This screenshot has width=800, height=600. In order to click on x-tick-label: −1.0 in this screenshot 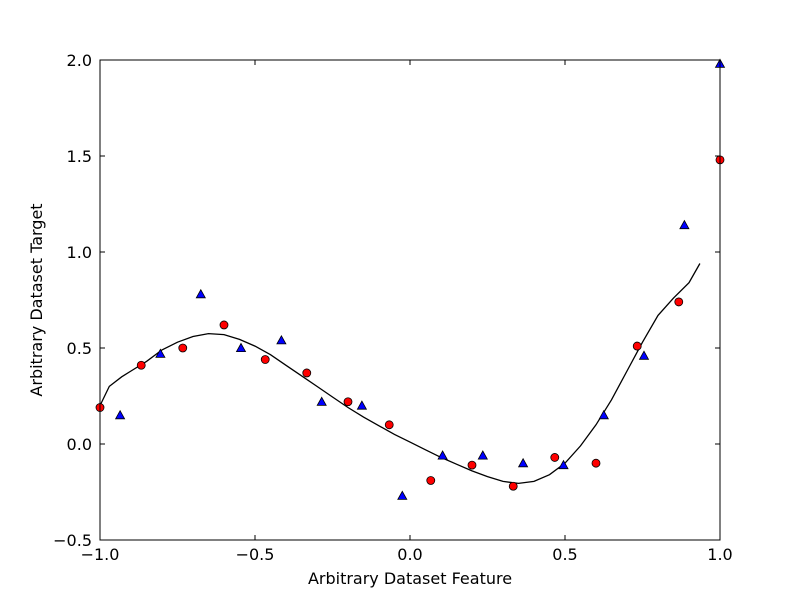, I will do `click(100, 554)`.